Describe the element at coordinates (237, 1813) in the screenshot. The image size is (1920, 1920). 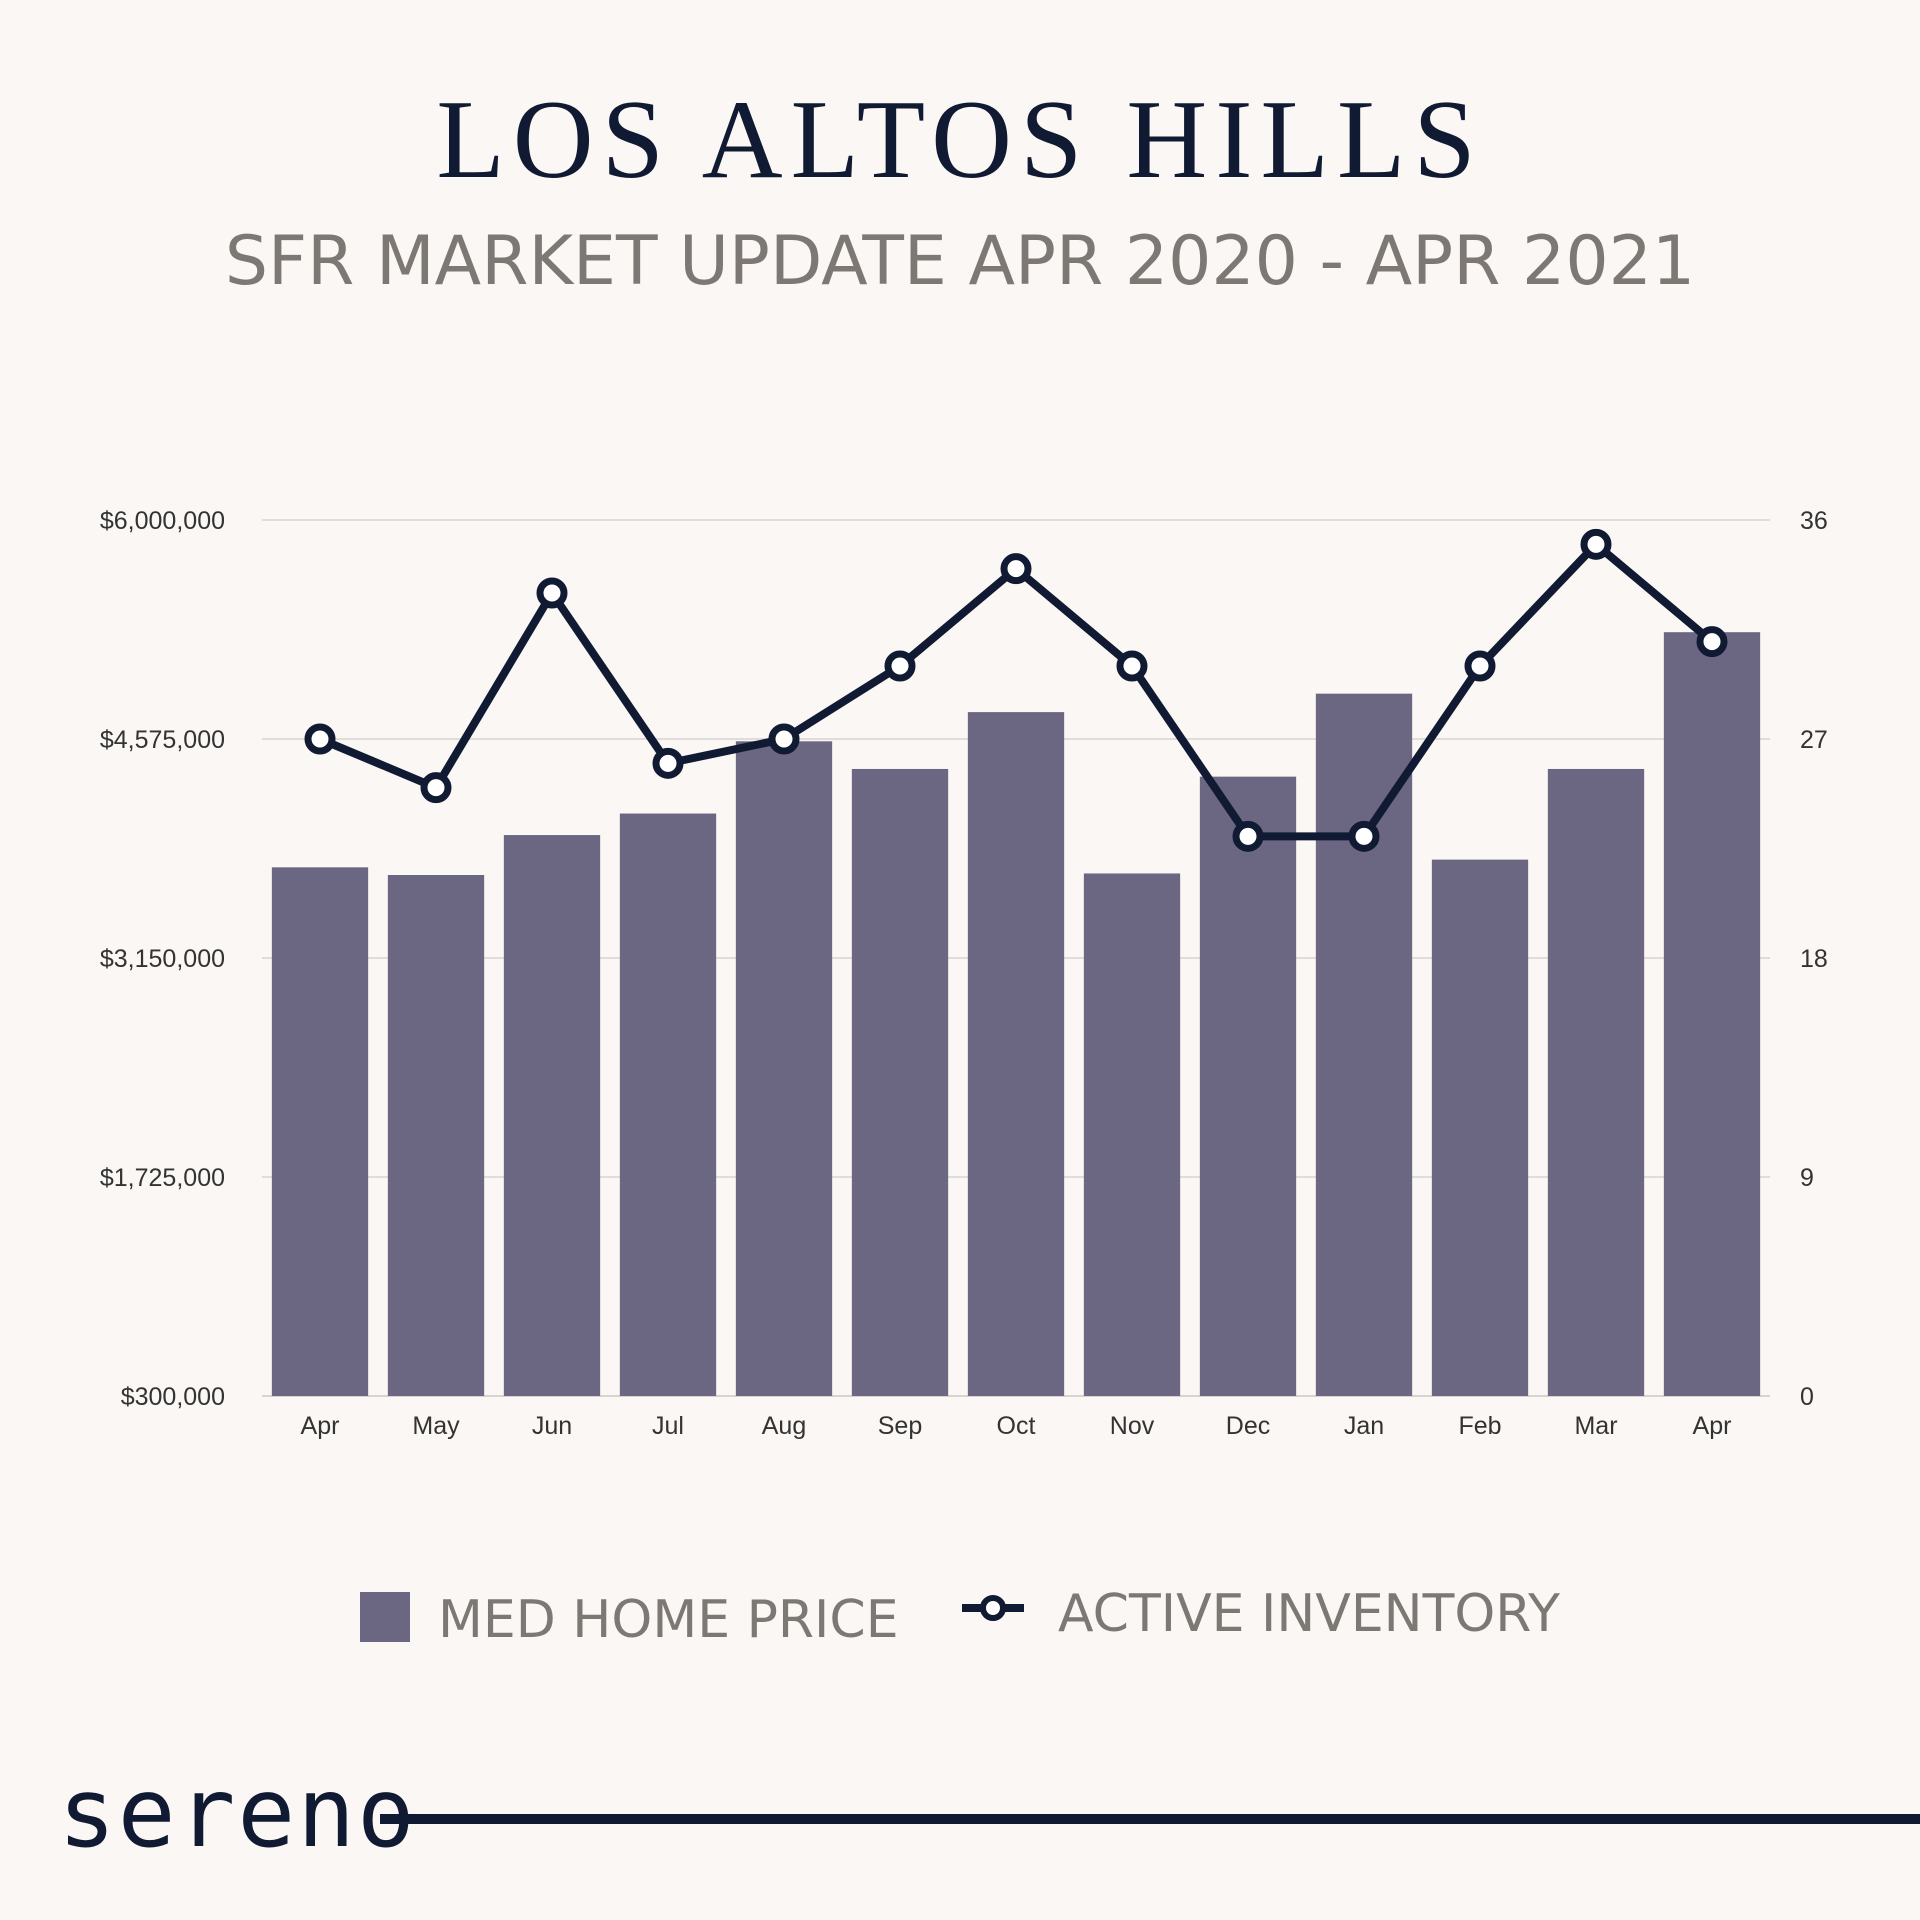
I see `brand-logo: sereno` at that location.